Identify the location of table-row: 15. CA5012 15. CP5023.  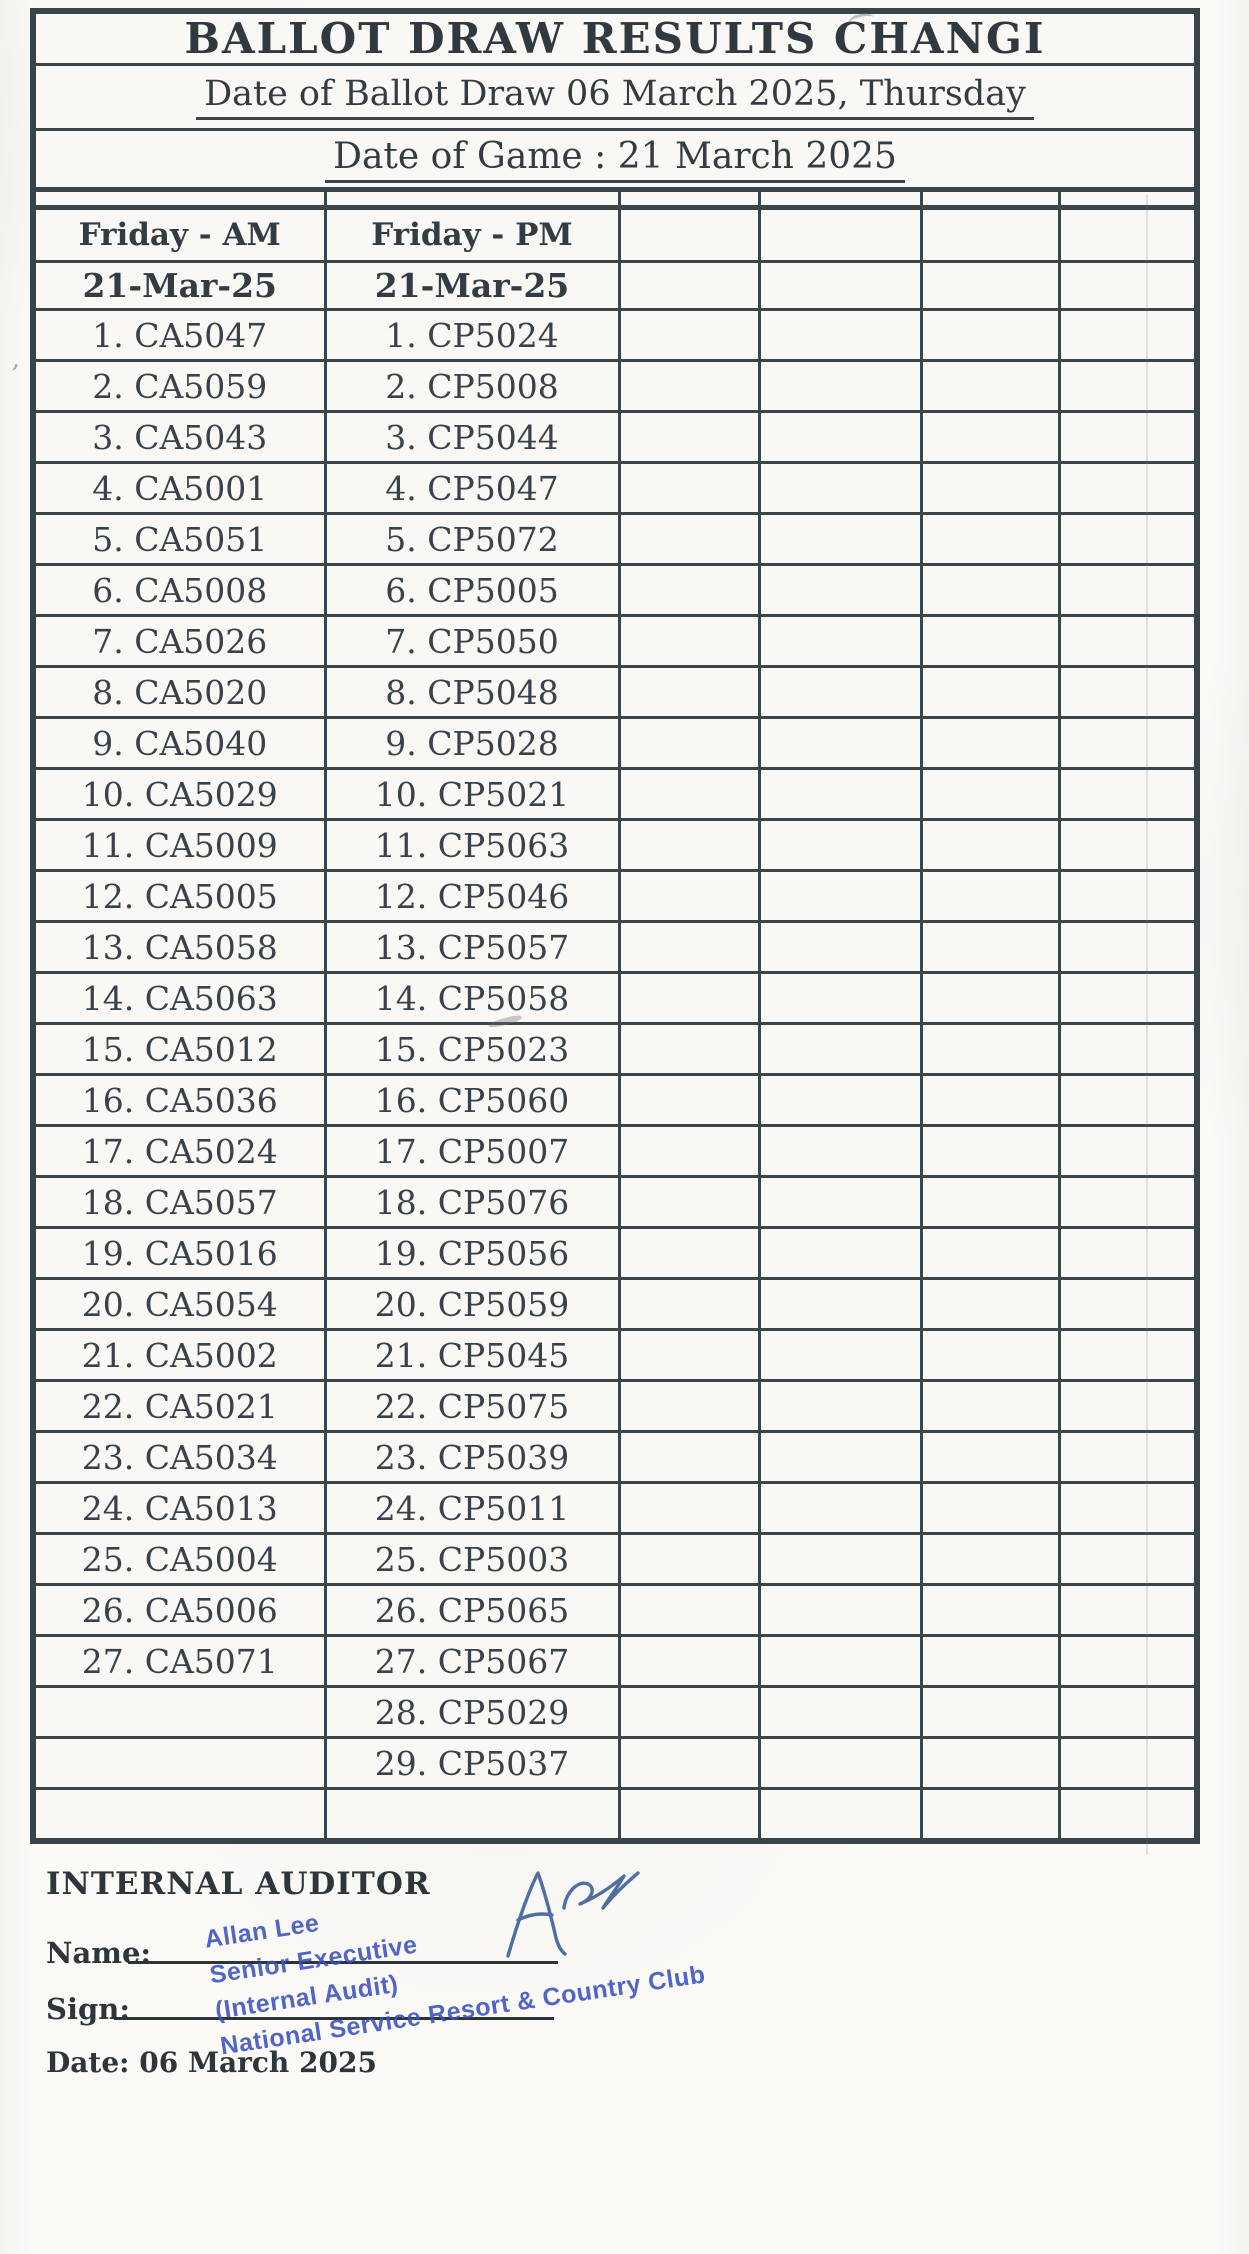
(615, 1049).